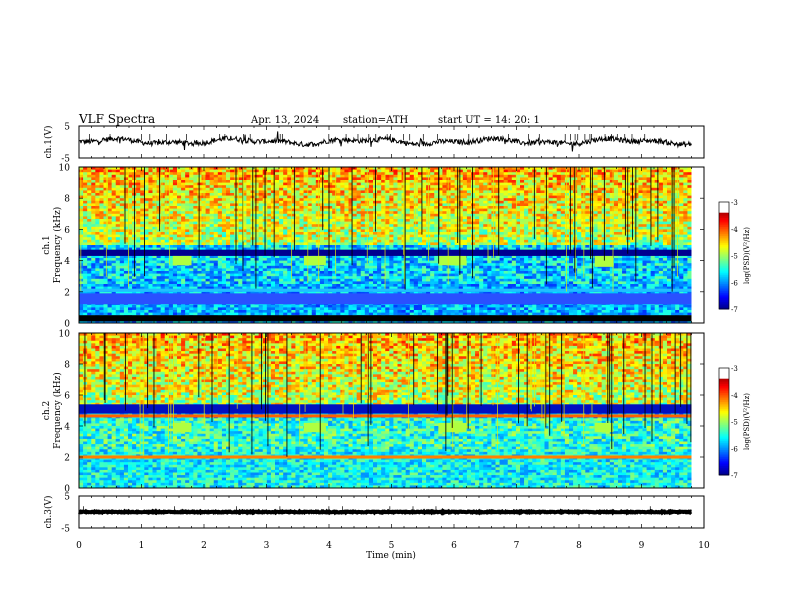 This screenshot has height=612, width=792. I want to click on ch2-spectrogram-colorbar-tick: -6, so click(734, 449).